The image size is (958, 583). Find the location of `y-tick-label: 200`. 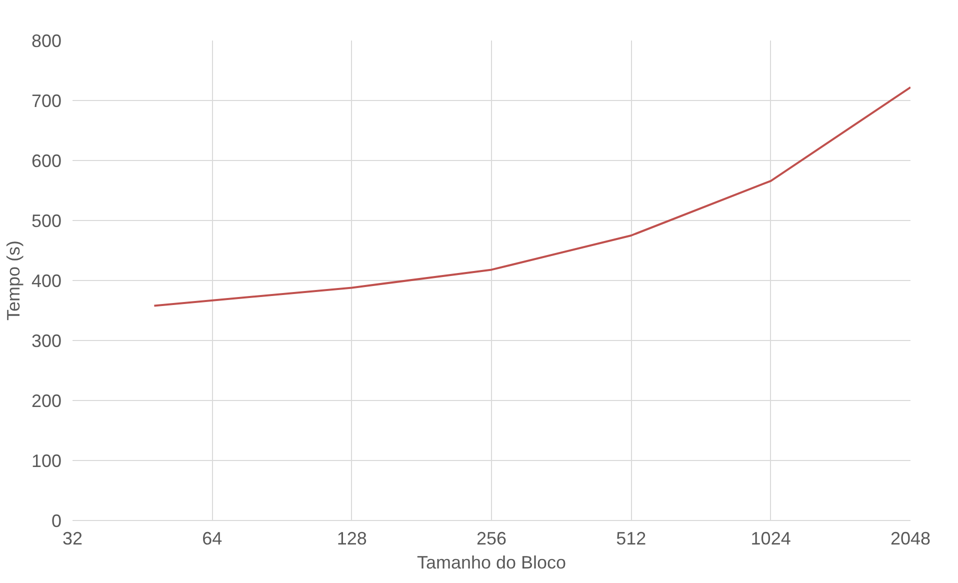

y-tick-label: 200 is located at coordinates (46, 401).